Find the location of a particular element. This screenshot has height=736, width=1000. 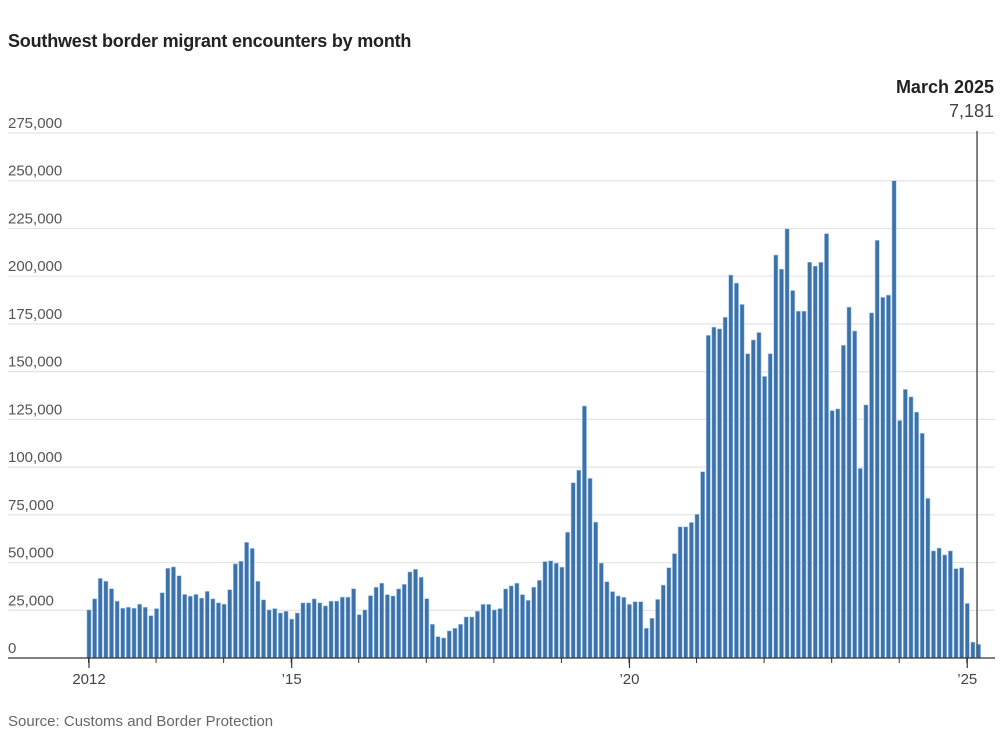

y-tick-label: 50,000 is located at coordinates (31, 553).